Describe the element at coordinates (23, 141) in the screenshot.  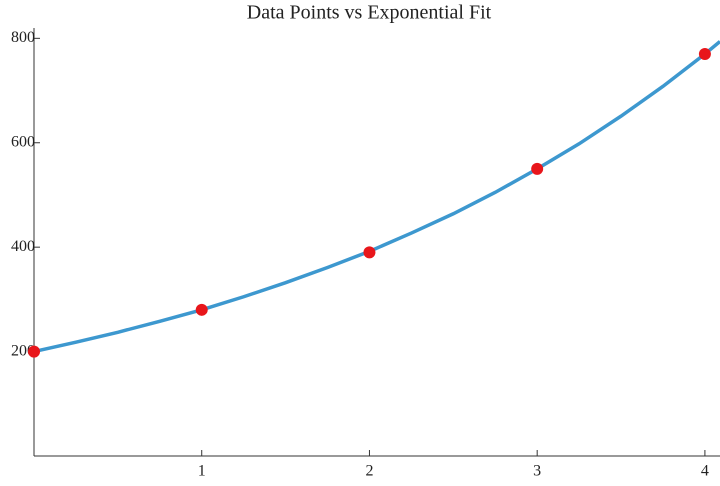
I see `y-tick-label: 600` at that location.